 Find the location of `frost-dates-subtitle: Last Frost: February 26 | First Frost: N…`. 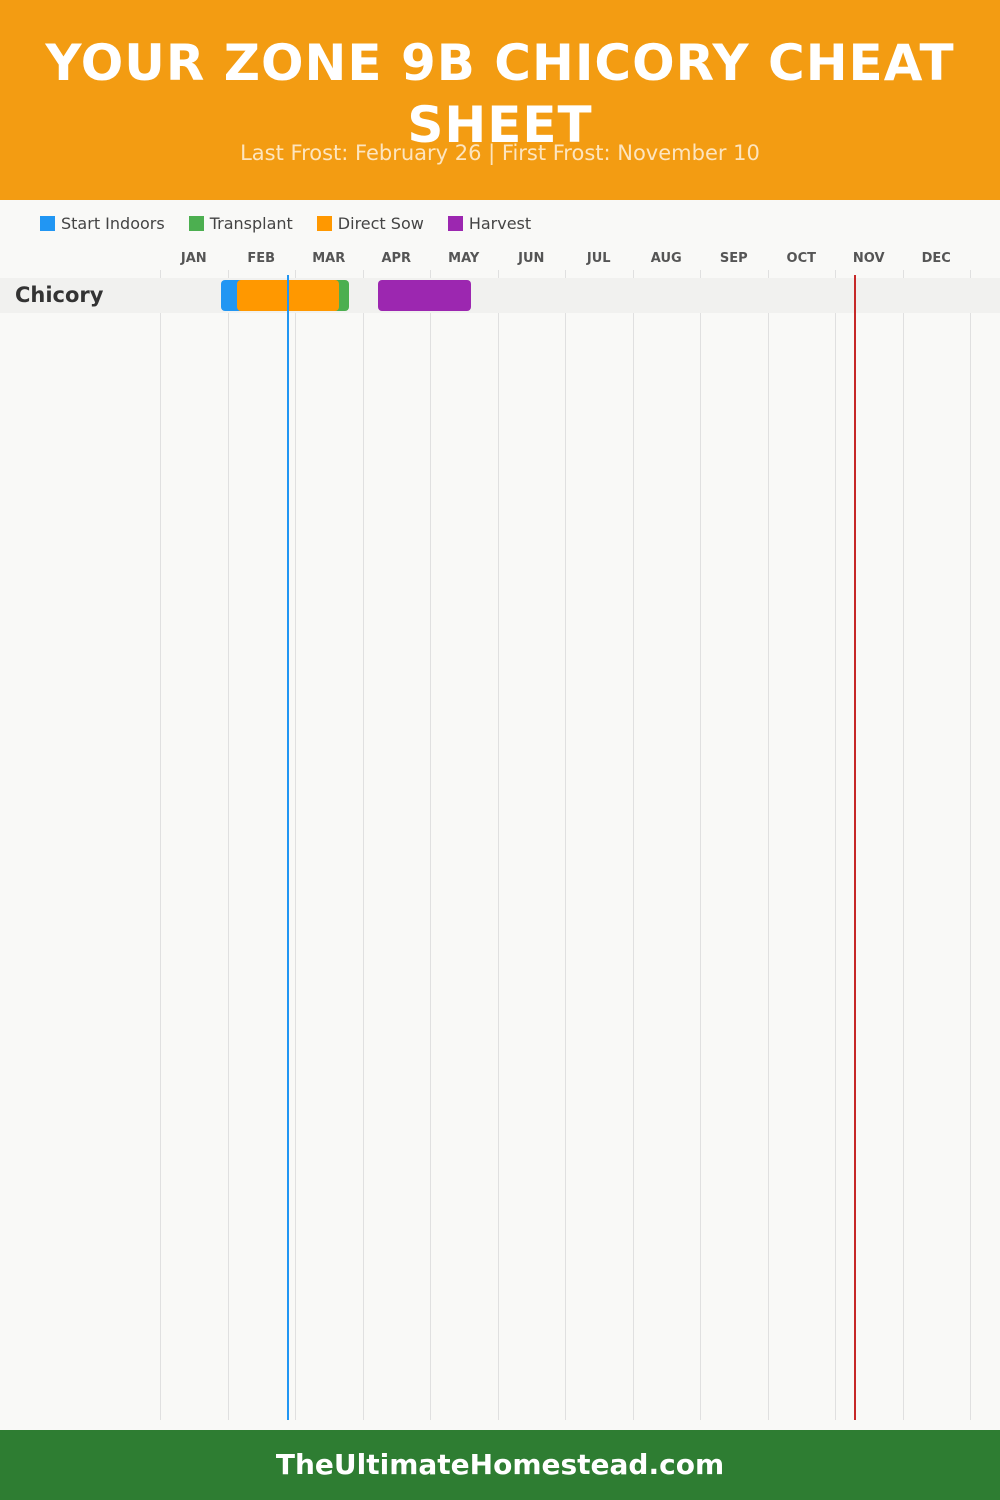

frost-dates-subtitle: Last Frost: February 26 | First Frost: N… is located at coordinates (500, 153).